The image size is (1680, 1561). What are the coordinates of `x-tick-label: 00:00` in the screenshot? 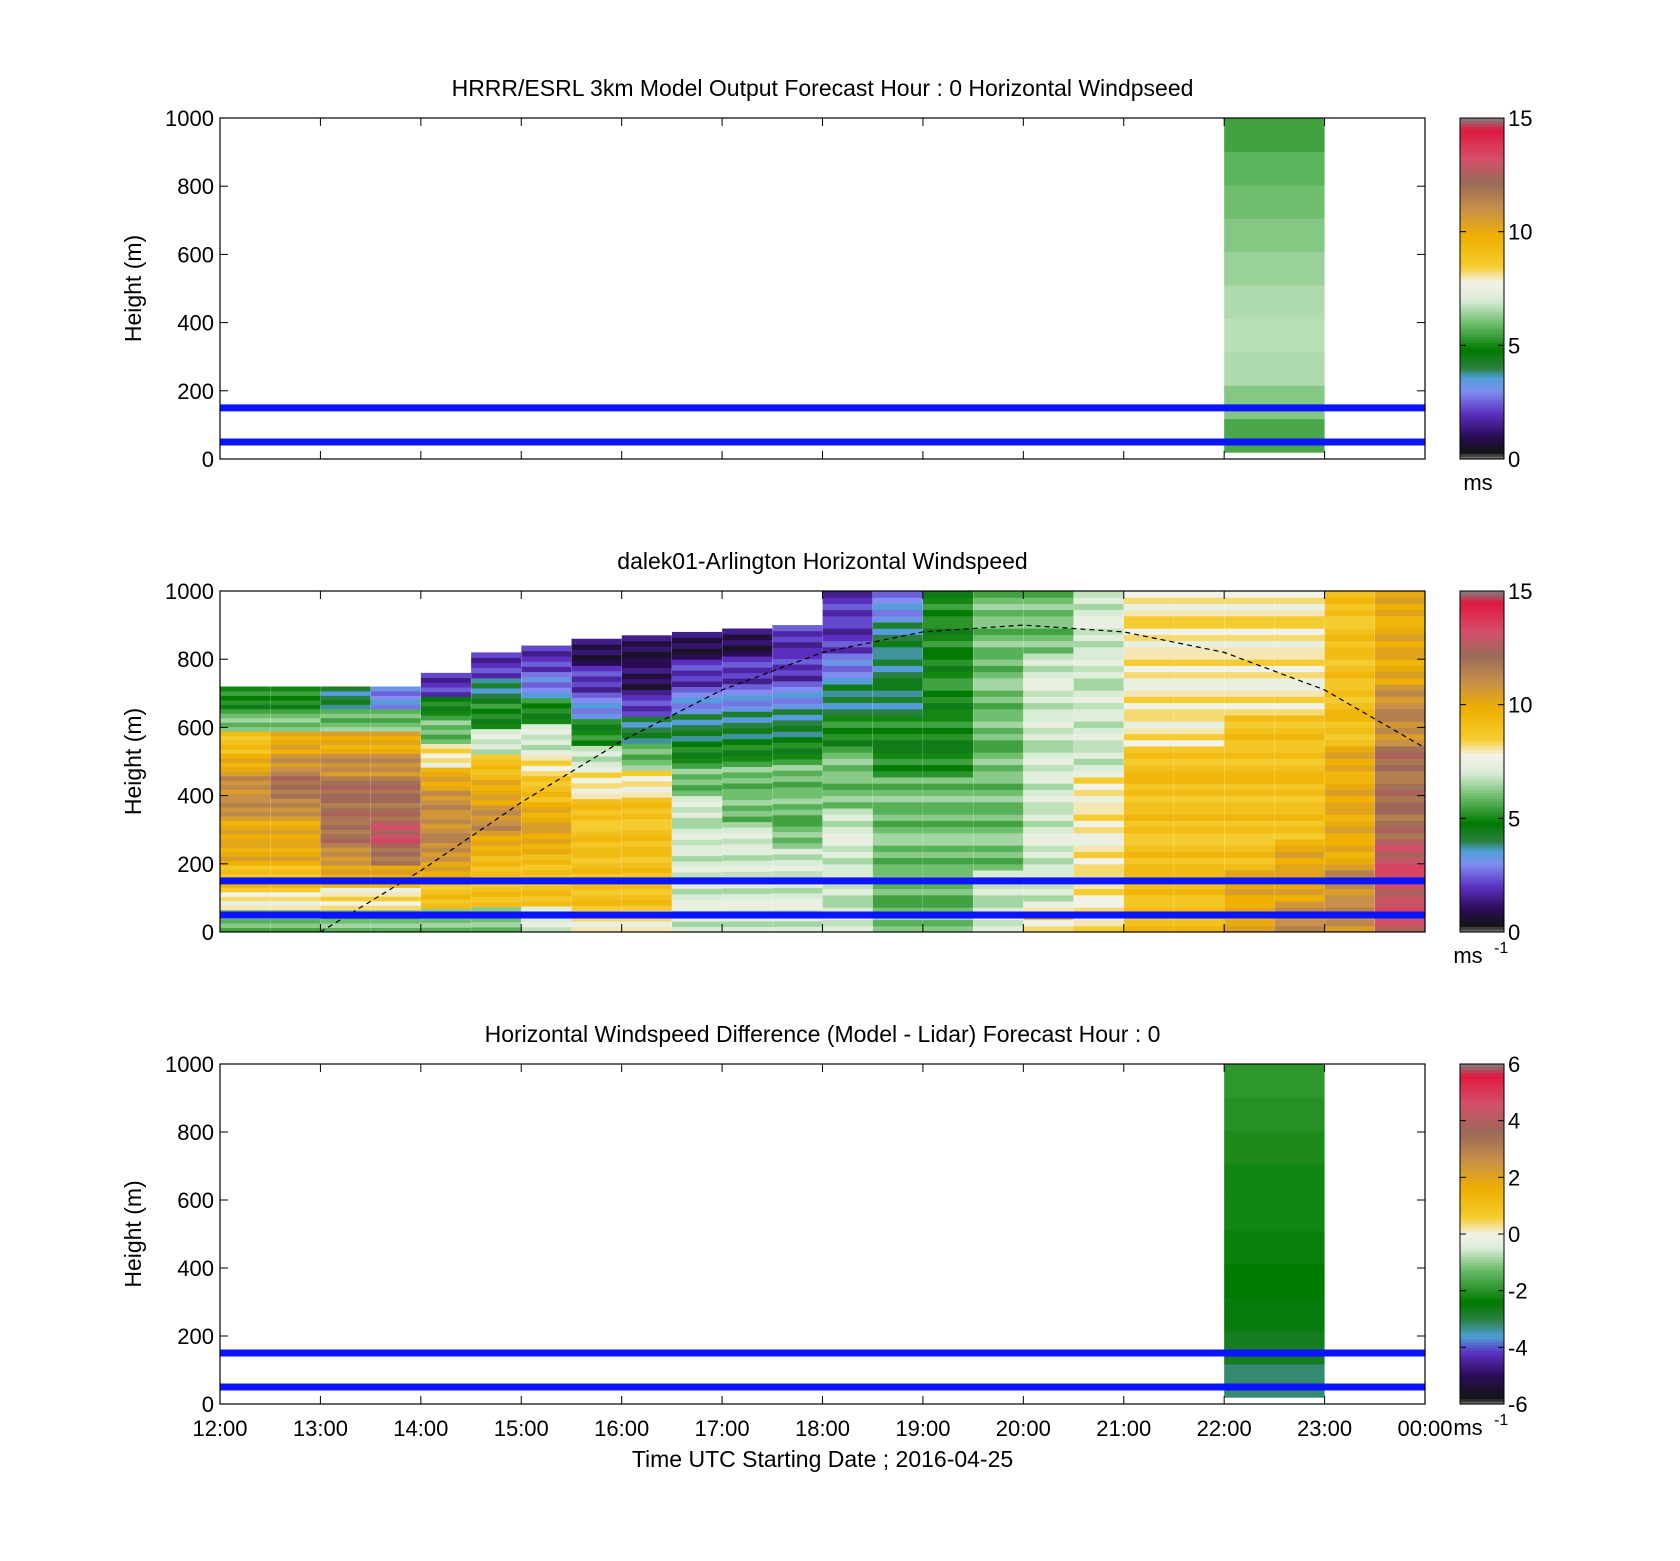 It's located at (1424, 1428).